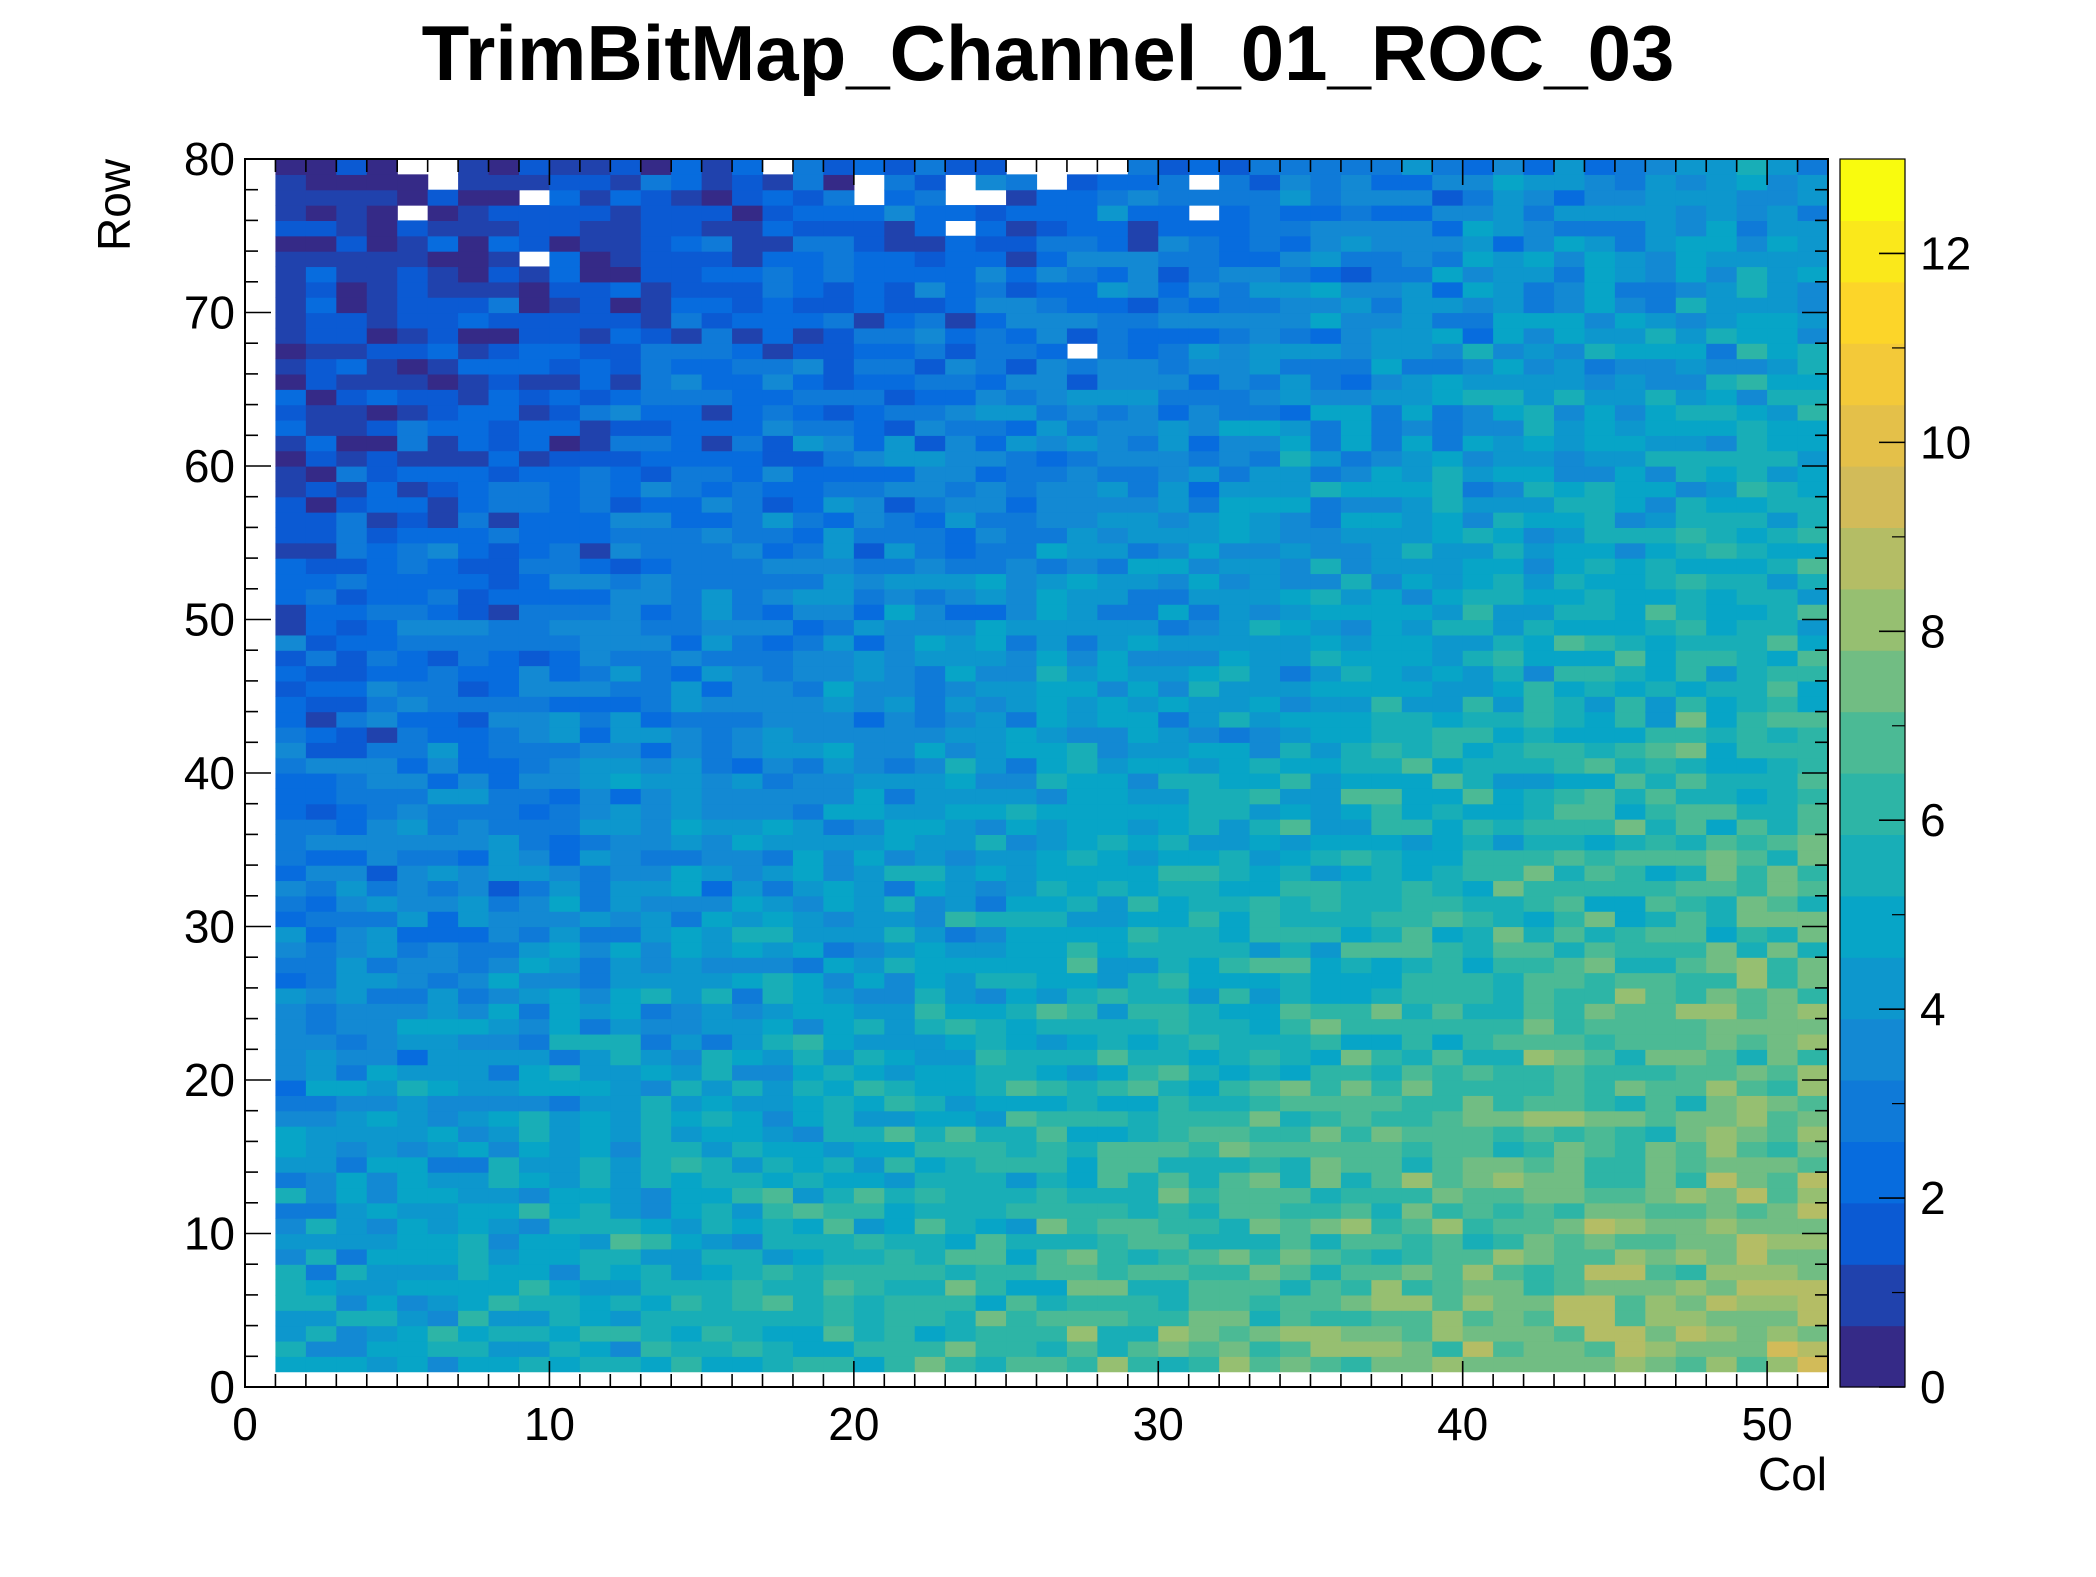  Describe the element at coordinates (209, 313) in the screenshot. I see `y-axis-tick-label: 70` at that location.